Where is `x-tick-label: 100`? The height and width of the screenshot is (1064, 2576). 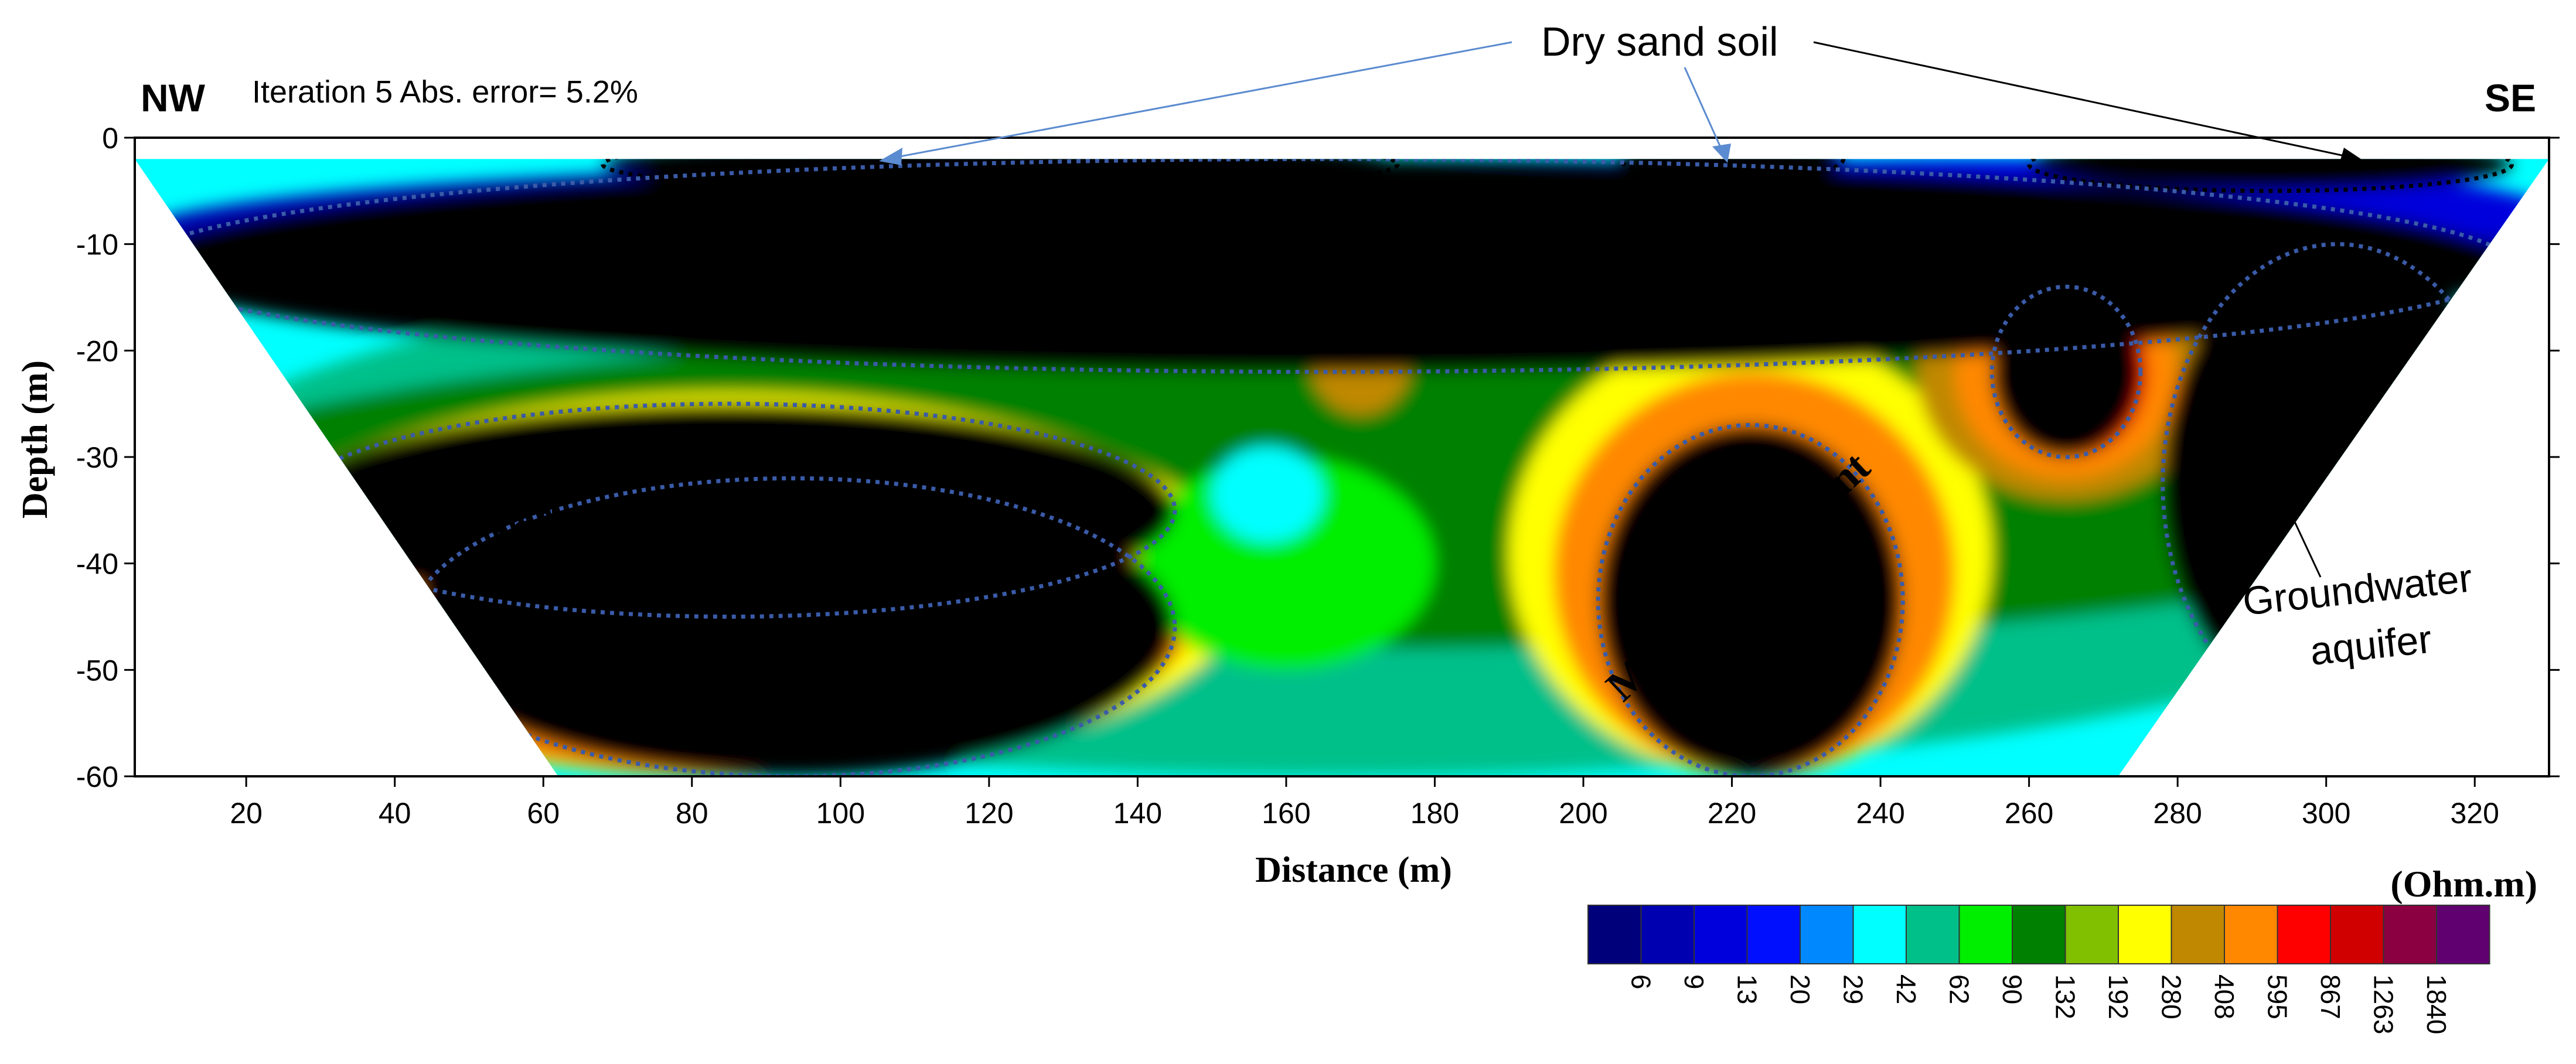
x-tick-label: 100 is located at coordinates (840, 813).